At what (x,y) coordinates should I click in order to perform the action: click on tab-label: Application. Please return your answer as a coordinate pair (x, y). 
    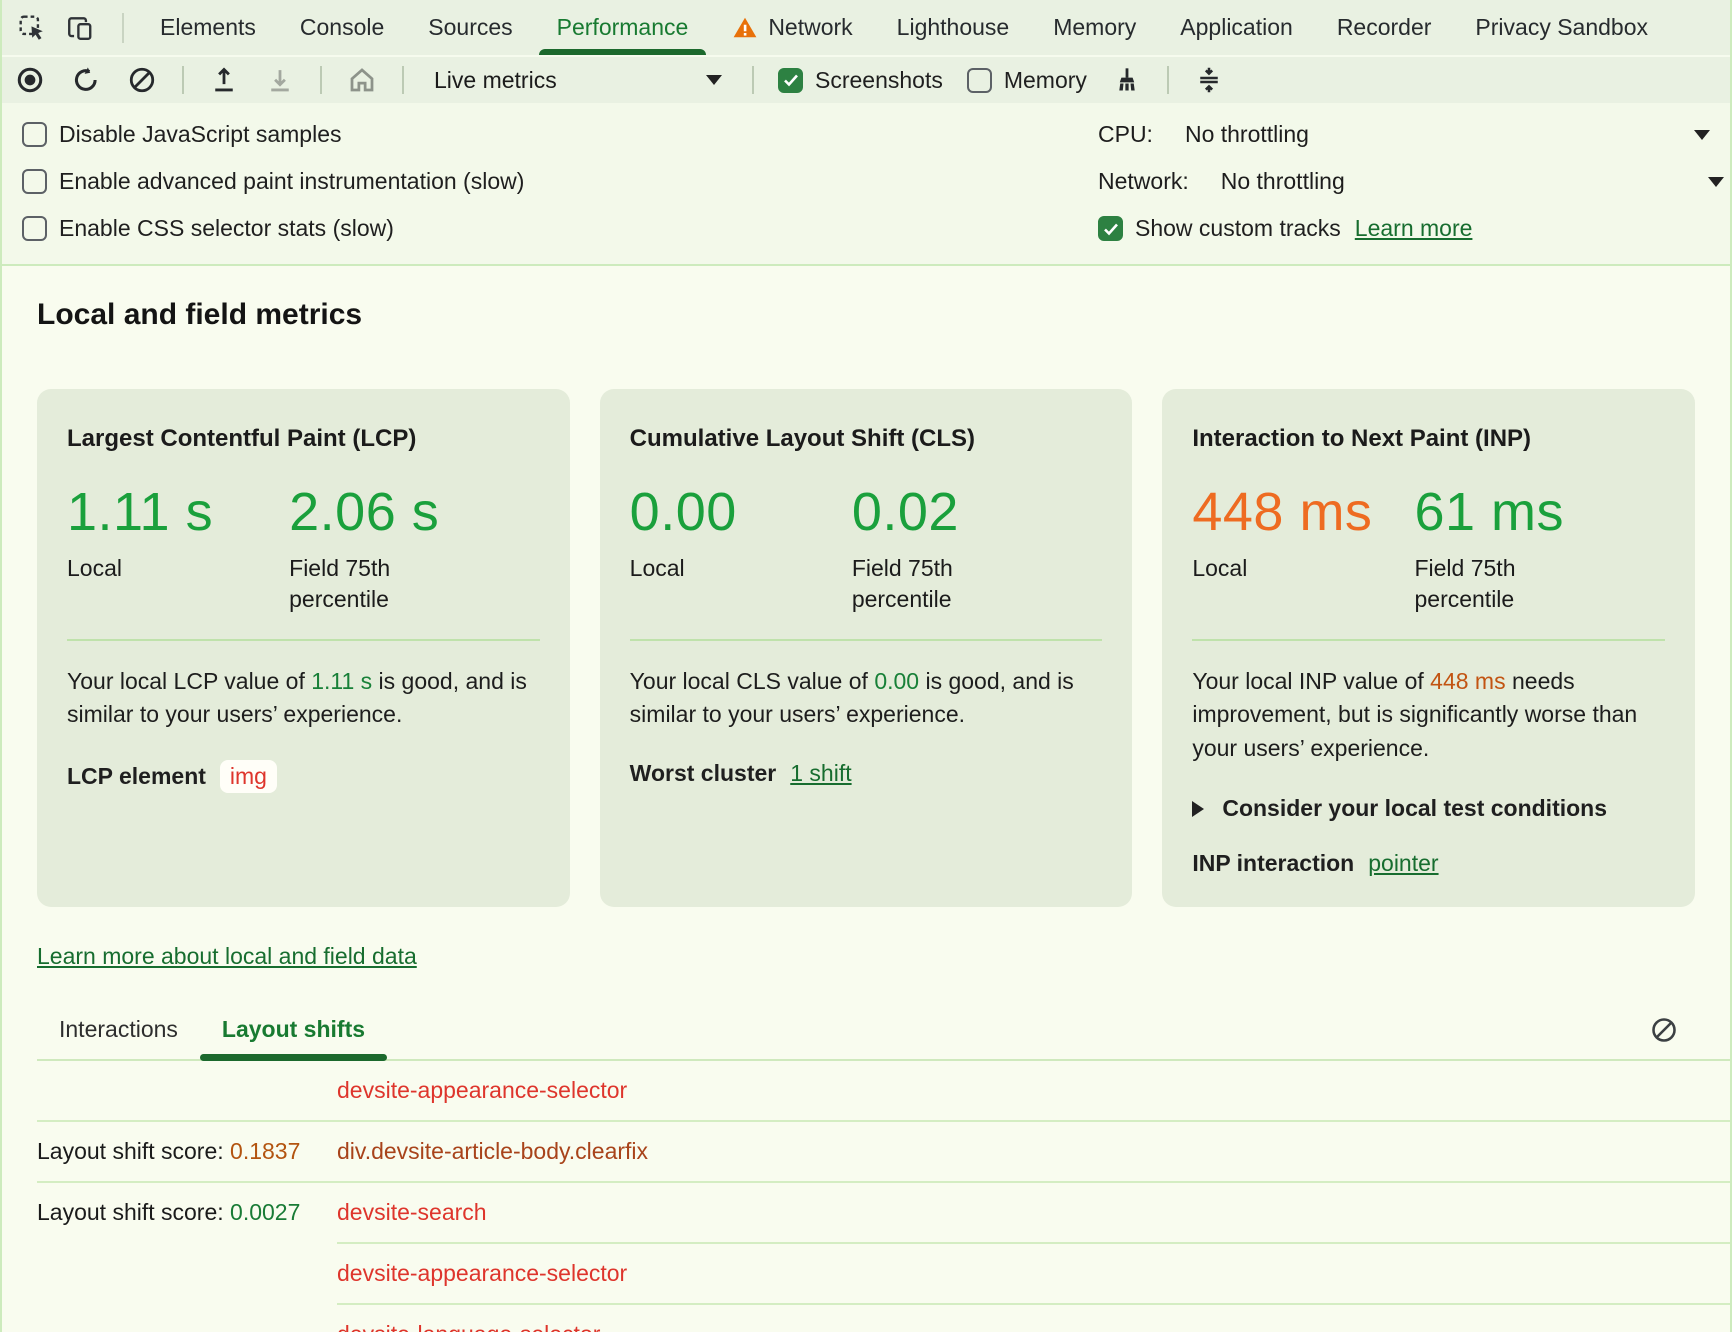
    Looking at the image, I should click on (1236, 27).